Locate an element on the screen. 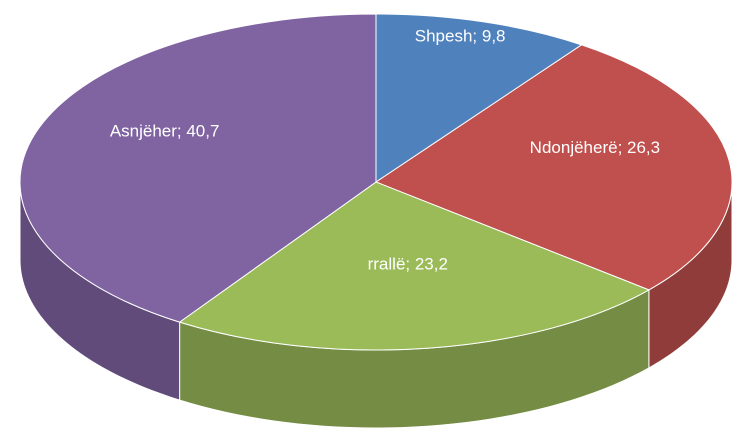 Image resolution: width=733 pixels, height=434 pixels. data-label: rrallë; 23,2 is located at coordinates (408, 264).